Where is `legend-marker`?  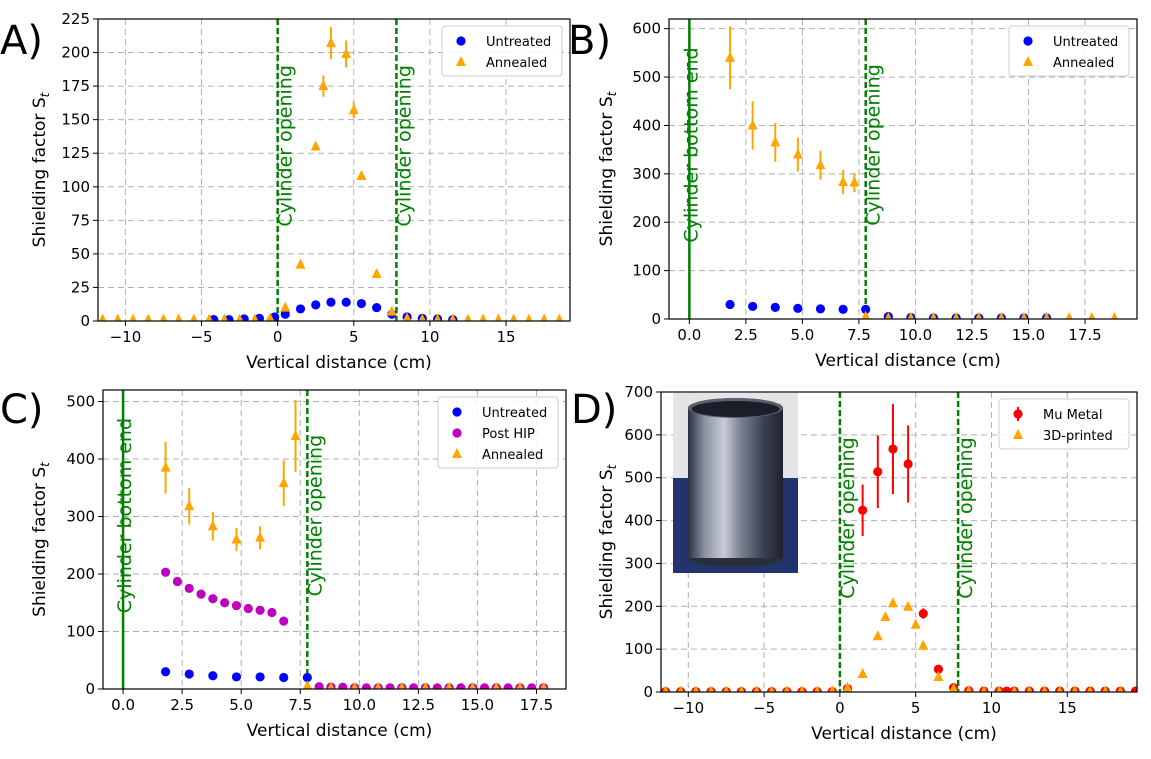
legend-marker is located at coordinates (457, 433).